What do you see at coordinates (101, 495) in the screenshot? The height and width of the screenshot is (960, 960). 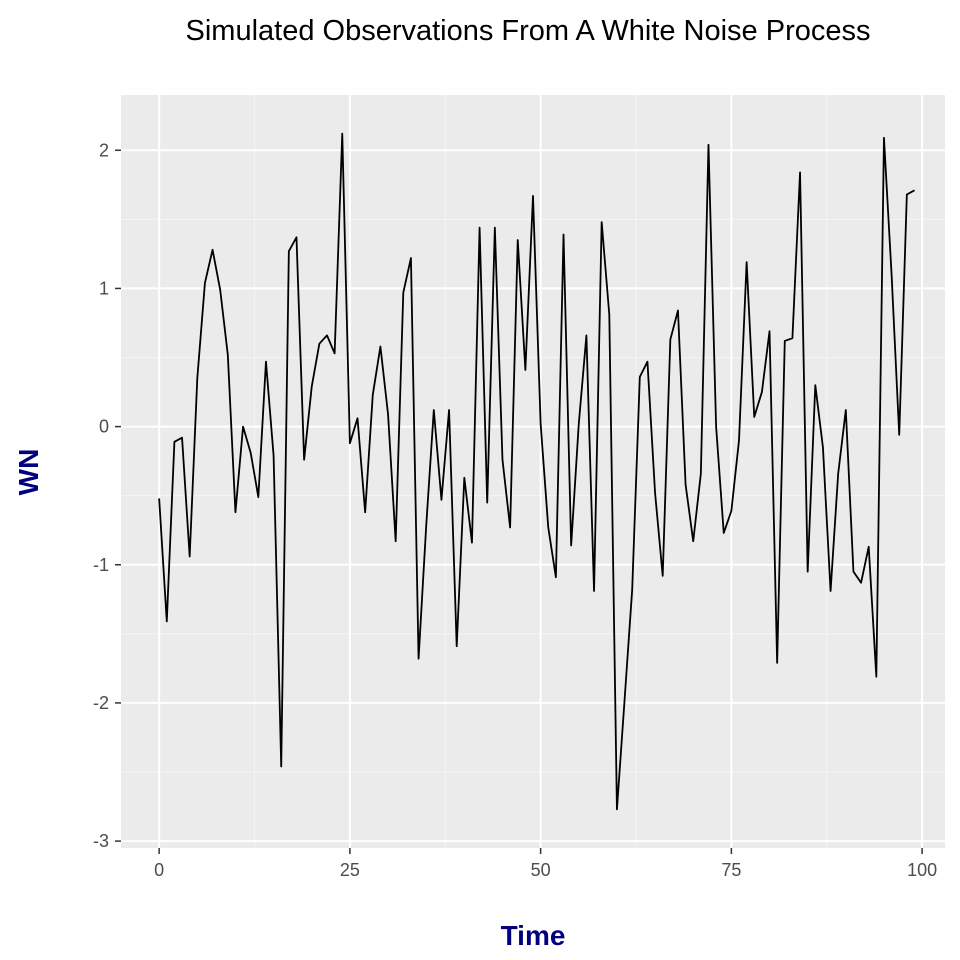 I see `y-axis-tick-labels: 2 1 0 -1 -2 -3` at bounding box center [101, 495].